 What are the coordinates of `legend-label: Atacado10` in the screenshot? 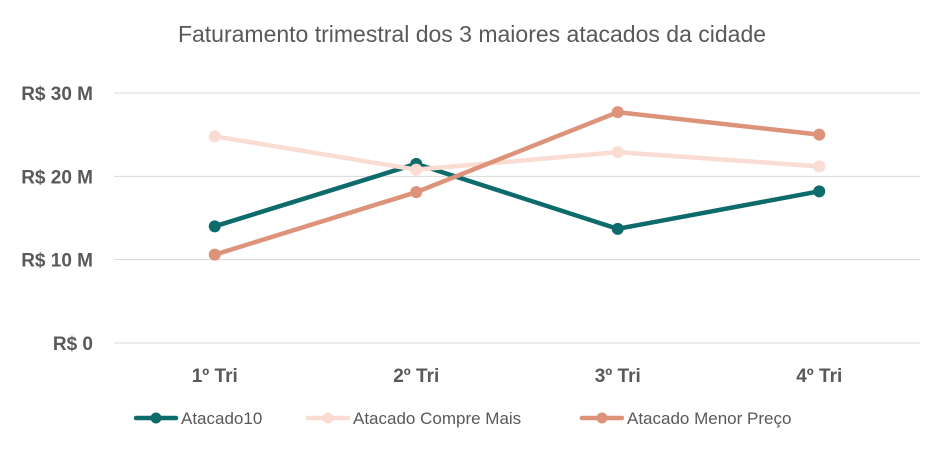 It's located at (221, 418).